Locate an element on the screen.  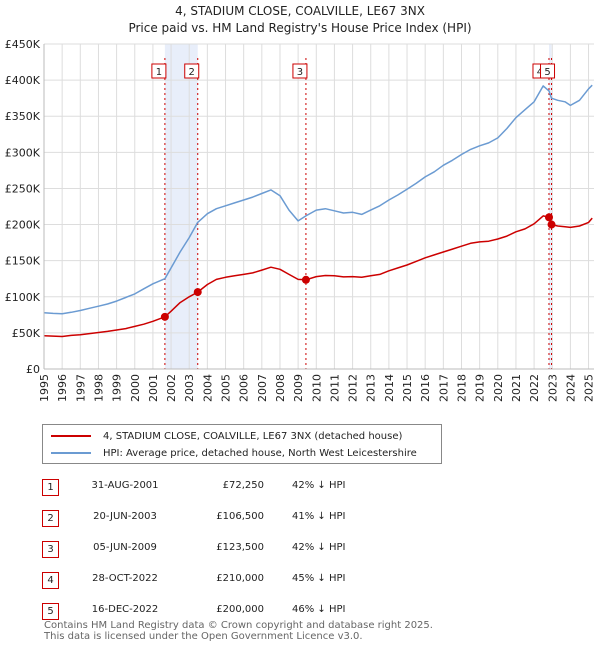
y-tick-label: £250K is located at coordinates (23, 188).